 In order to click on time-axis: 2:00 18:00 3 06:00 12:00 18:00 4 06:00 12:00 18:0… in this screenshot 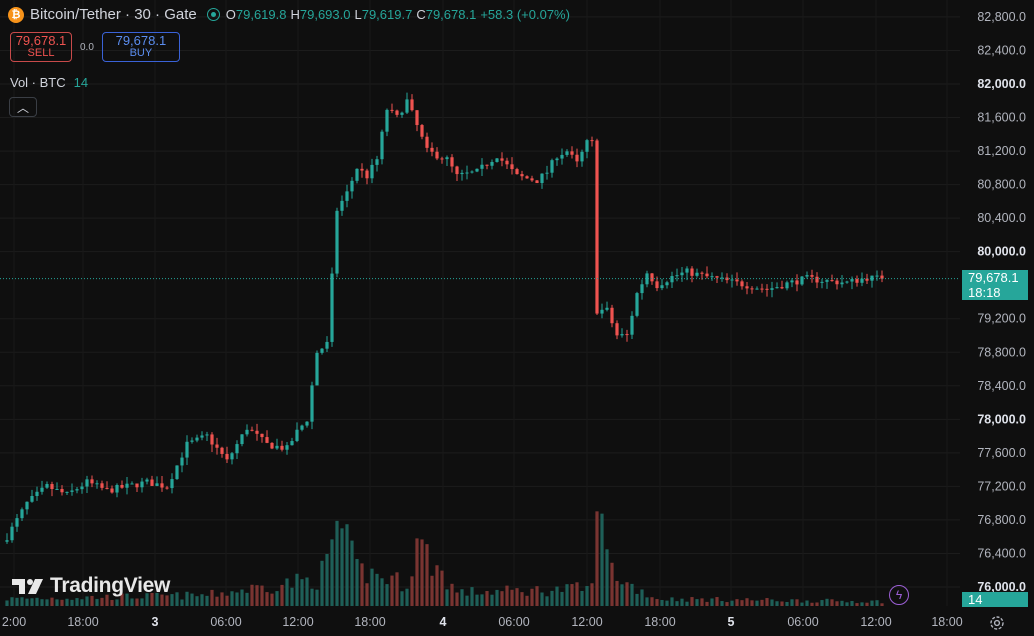, I will do `click(482, 622)`.